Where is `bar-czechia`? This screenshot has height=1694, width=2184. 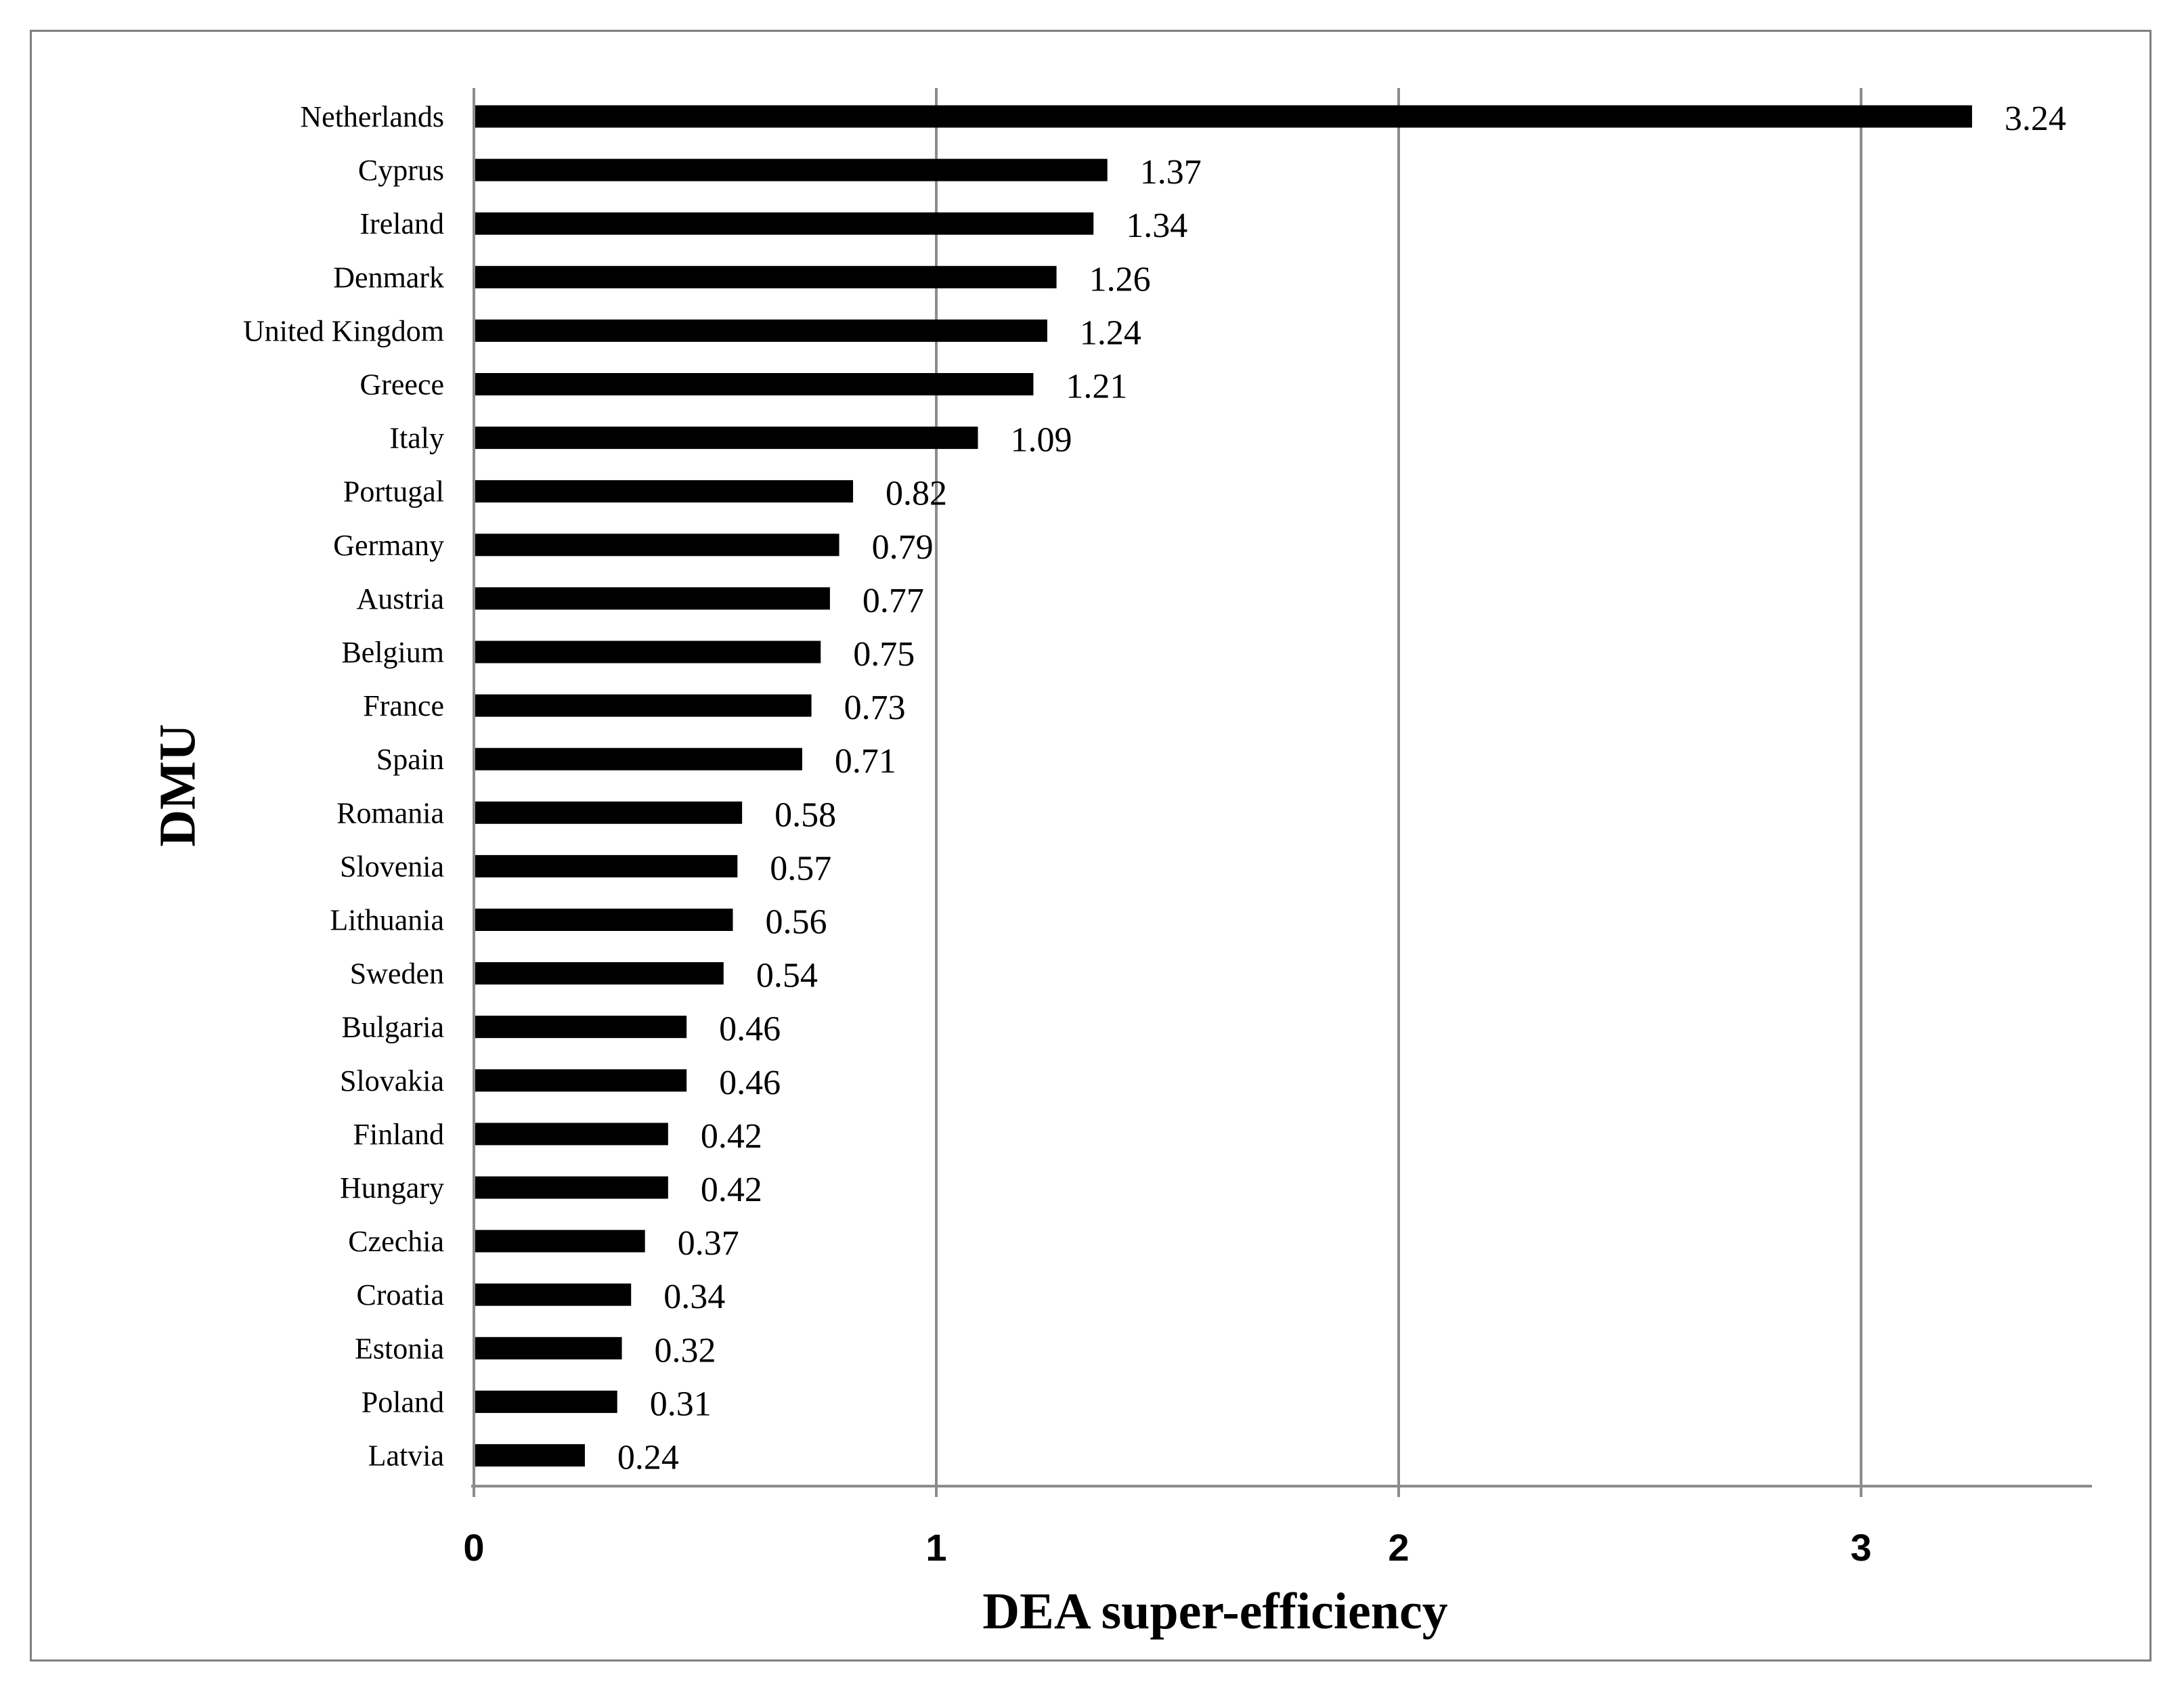
bar-czechia is located at coordinates (559, 1241).